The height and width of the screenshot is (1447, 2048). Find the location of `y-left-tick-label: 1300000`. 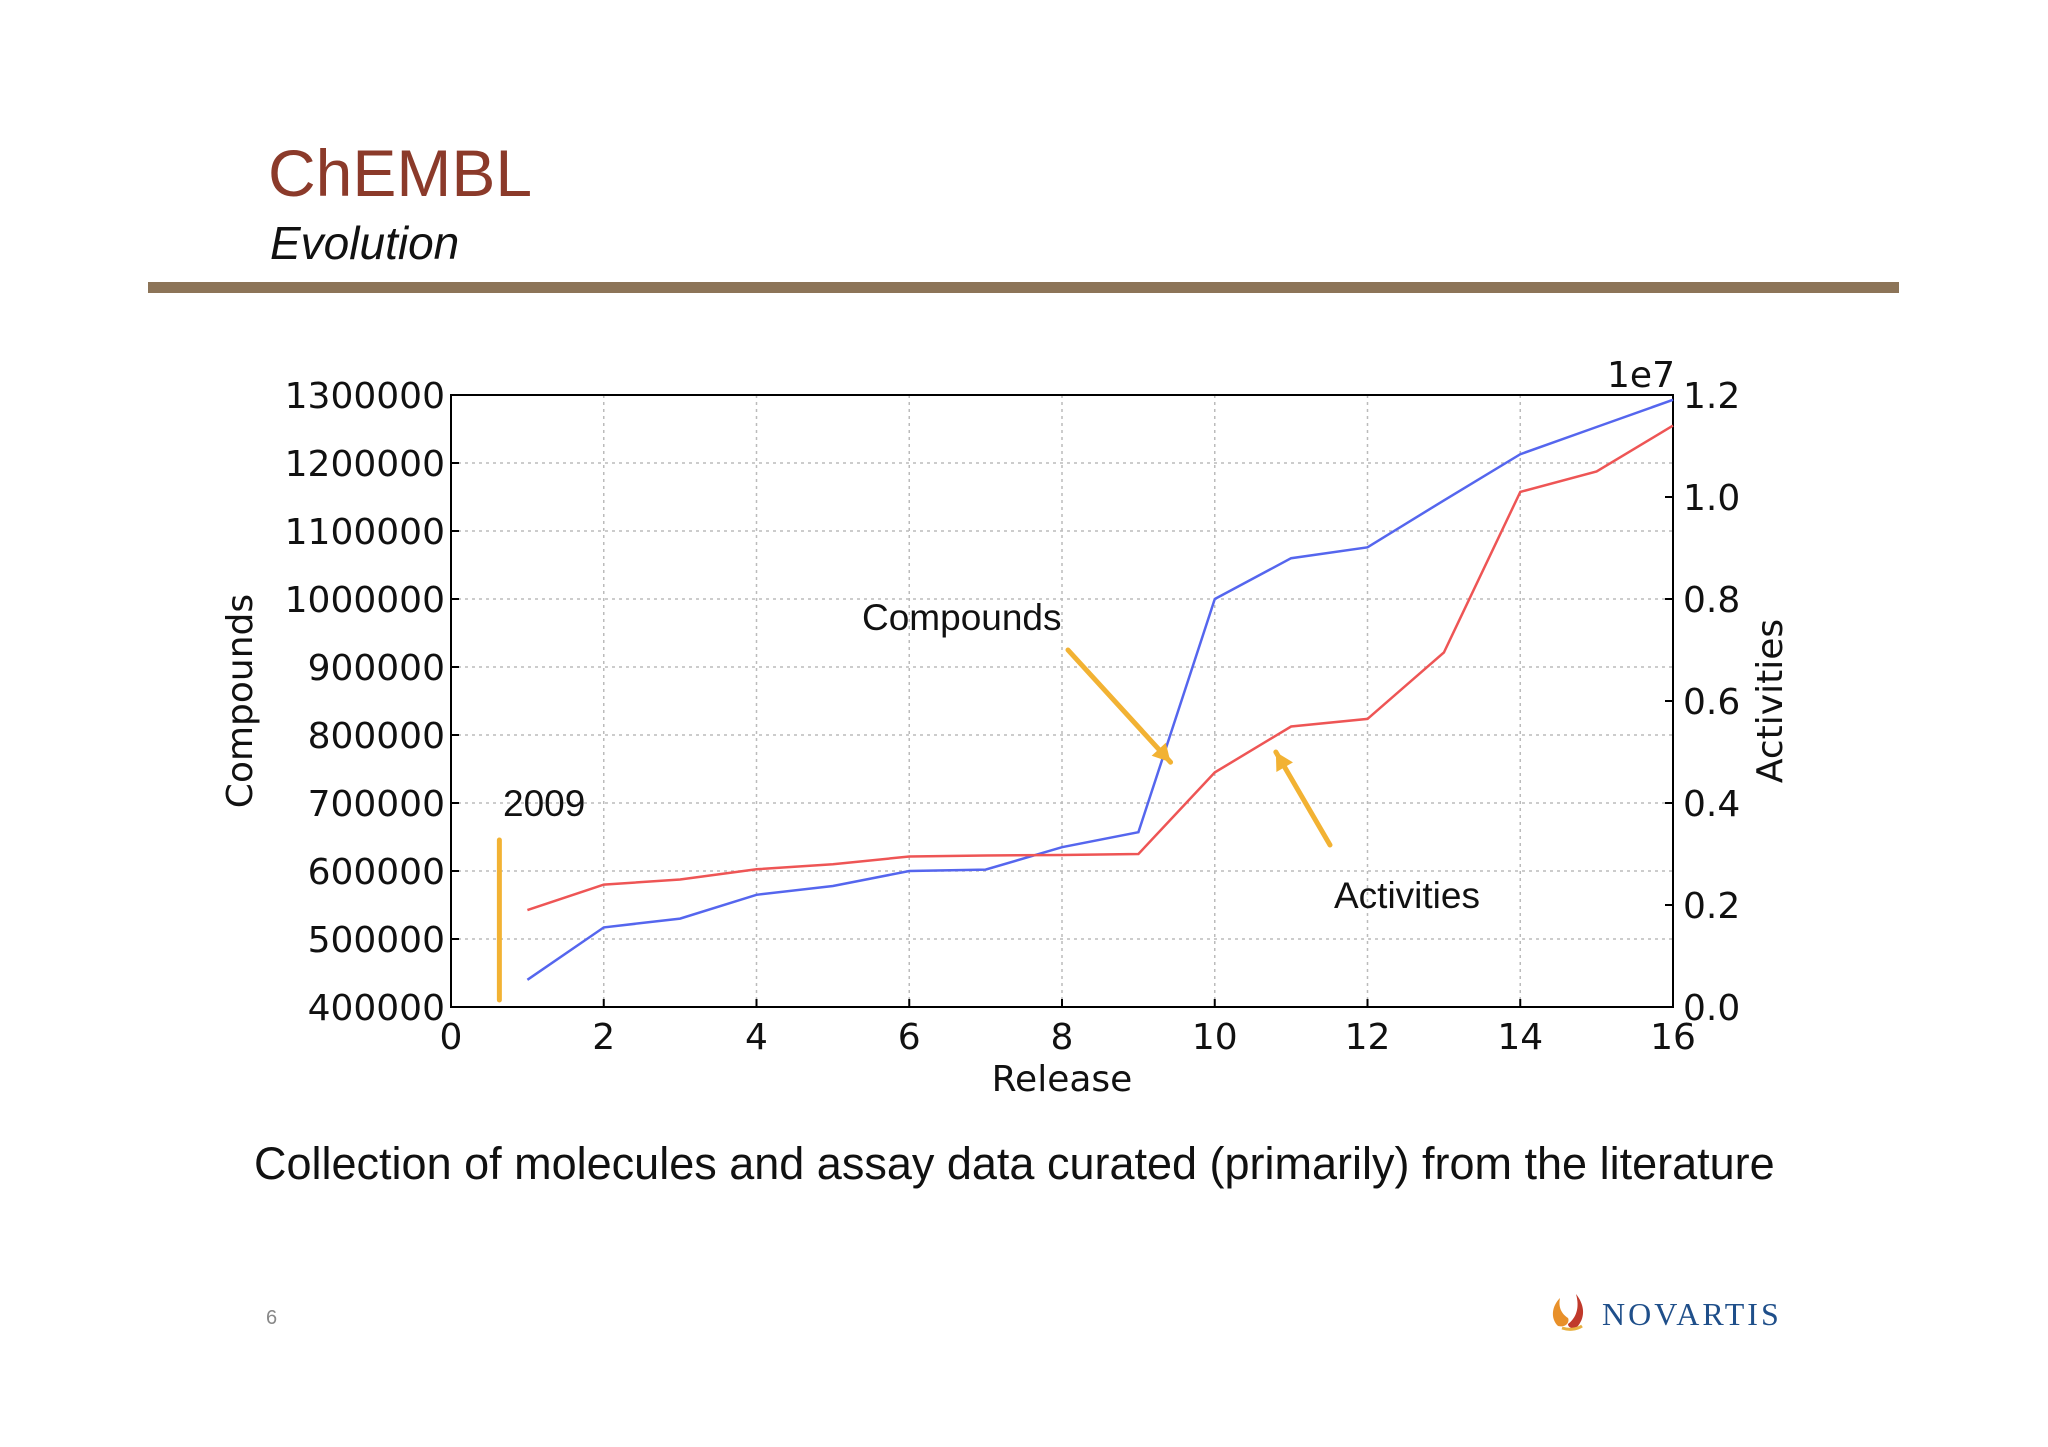

y-left-tick-label: 1300000 is located at coordinates (365, 396).